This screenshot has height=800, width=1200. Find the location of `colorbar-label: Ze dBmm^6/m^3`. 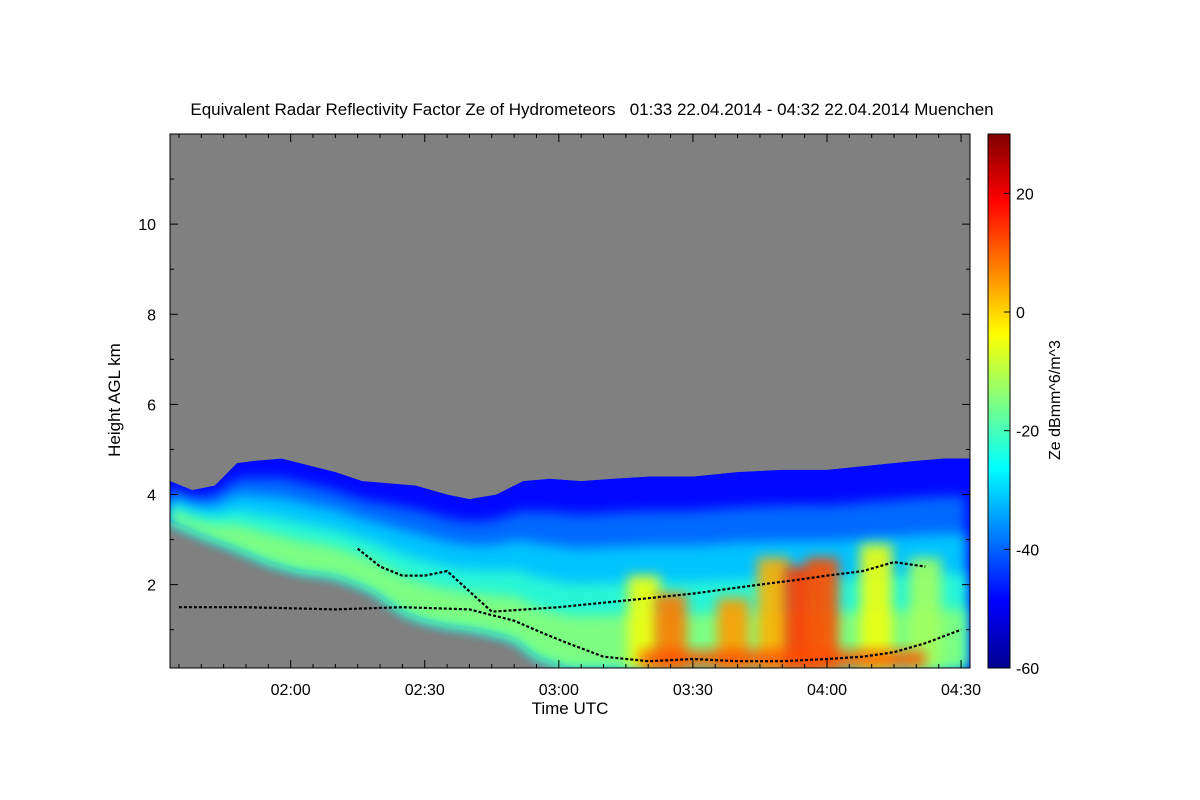

colorbar-label: Ze dBmm^6/m^3 is located at coordinates (1055, 400).